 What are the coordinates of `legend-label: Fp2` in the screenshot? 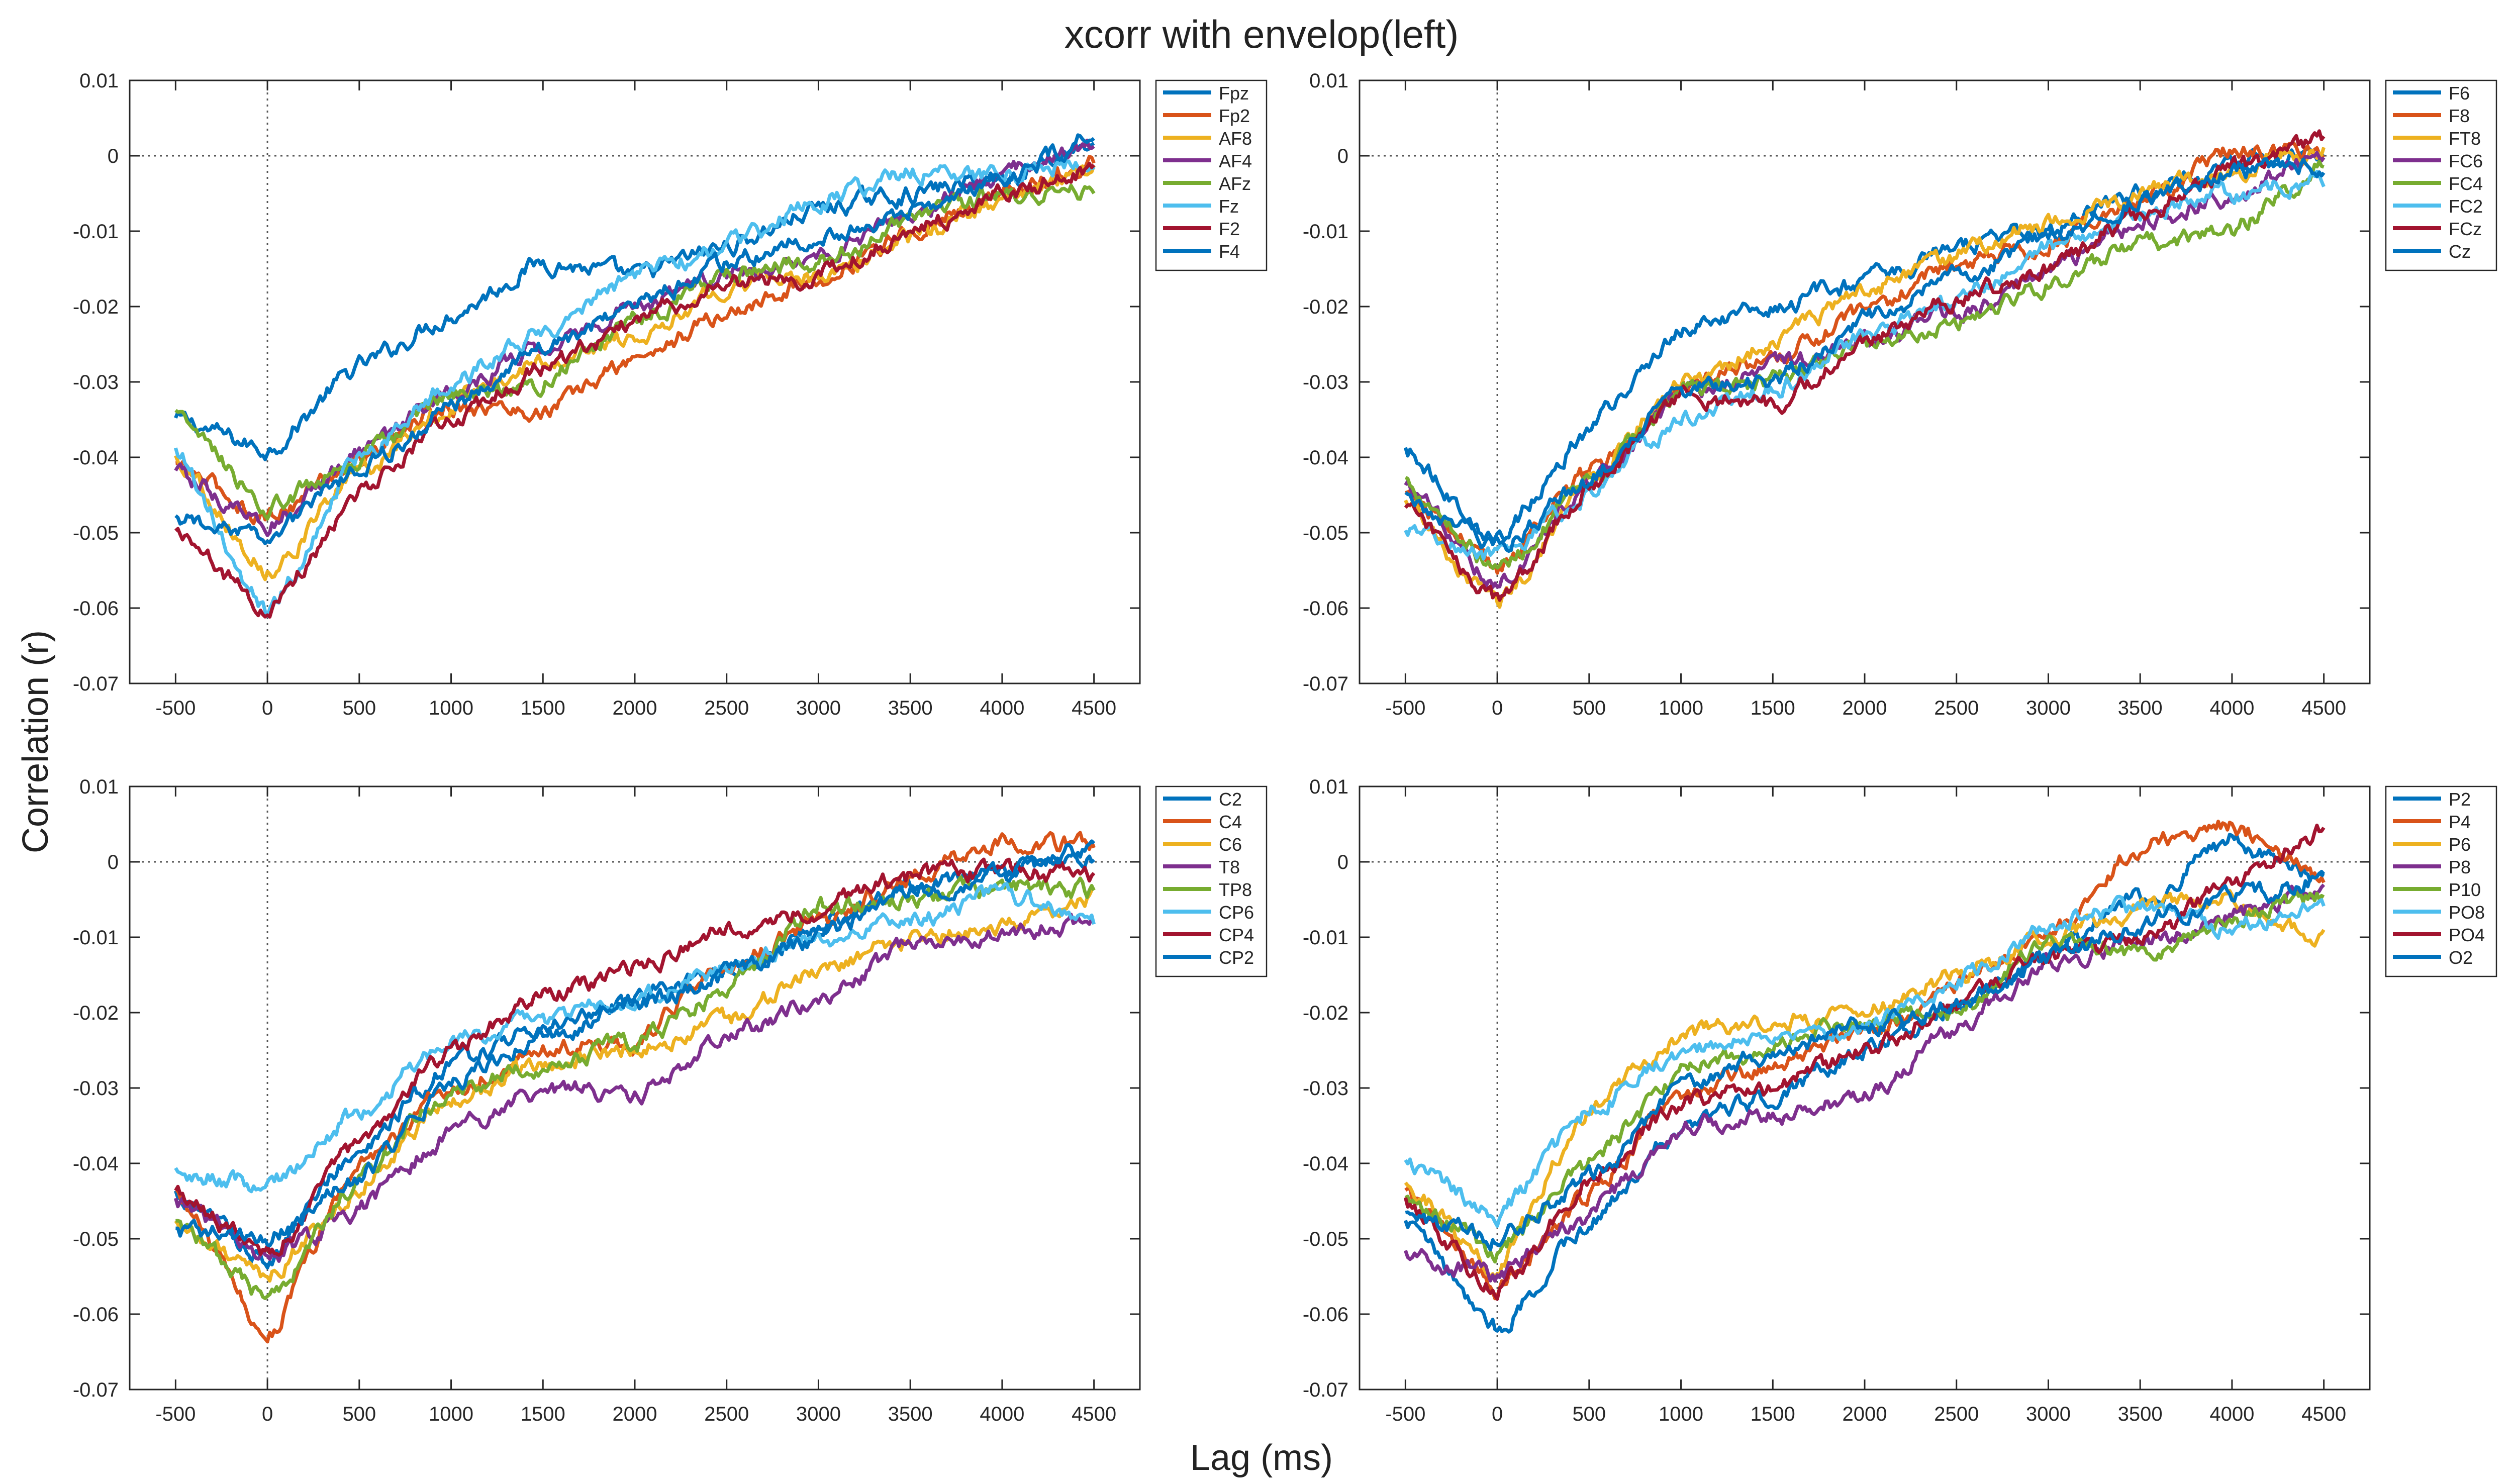 It's located at (1234, 116).